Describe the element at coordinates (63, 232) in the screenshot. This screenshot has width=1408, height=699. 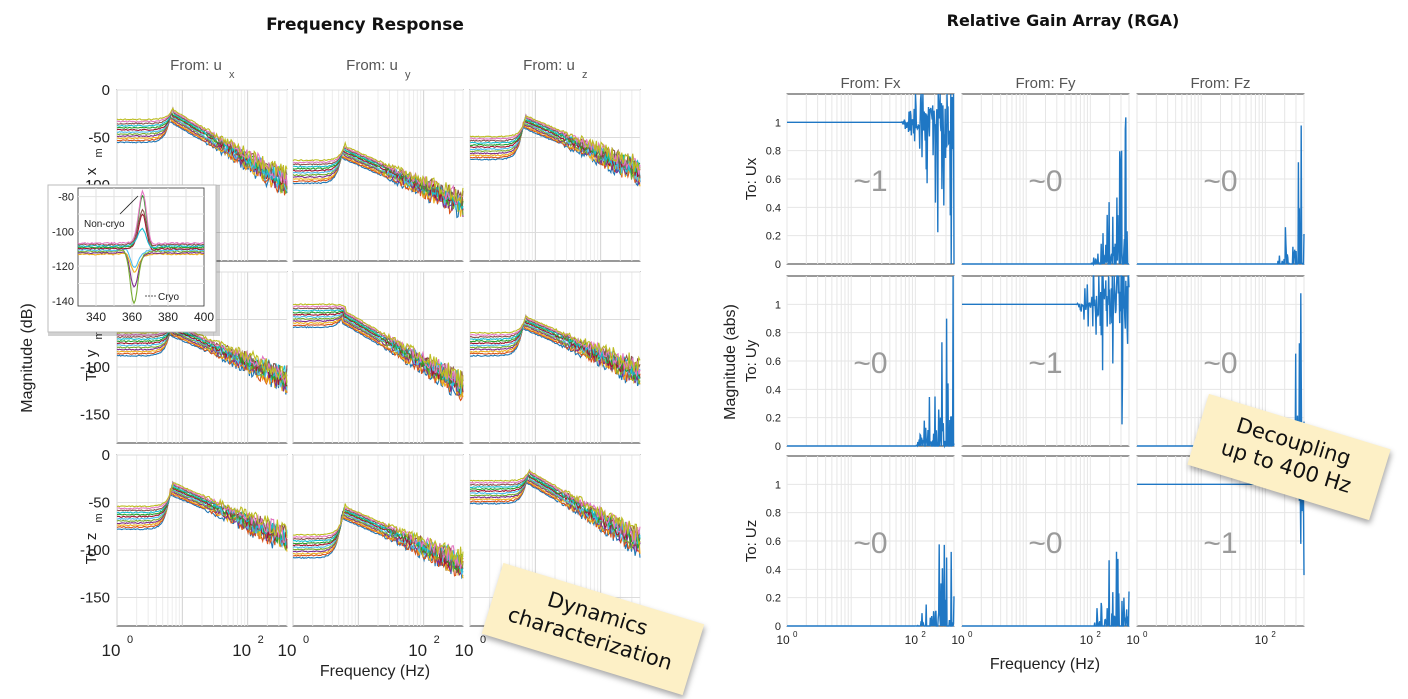
I see `inset-ytick-label: -100` at that location.